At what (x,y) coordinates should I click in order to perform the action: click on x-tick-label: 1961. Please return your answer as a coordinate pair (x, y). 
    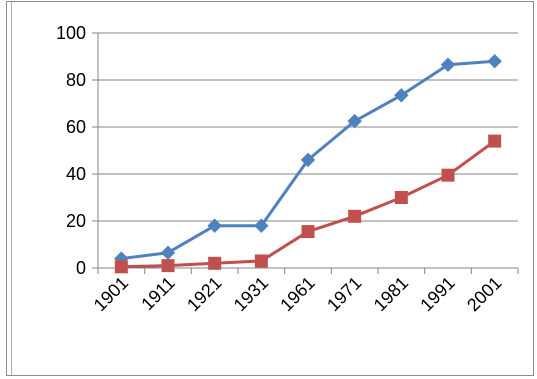
    Looking at the image, I should click on (297, 294).